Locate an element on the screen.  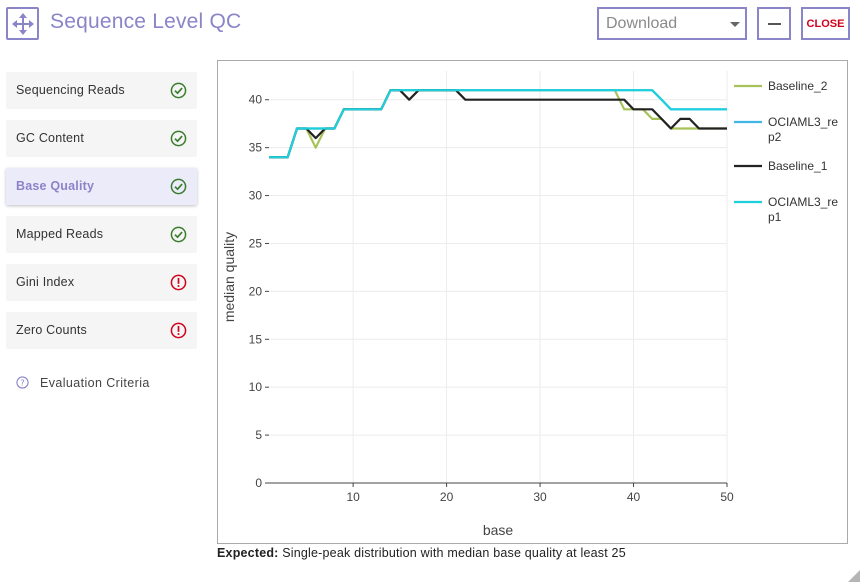
help-circle-icon: ? is located at coordinates (22, 382).